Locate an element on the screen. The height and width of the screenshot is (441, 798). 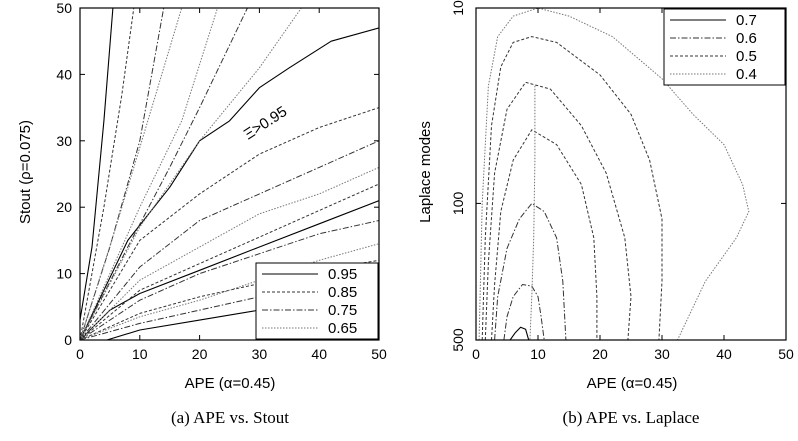
panel-b-legend-label: 0.7 is located at coordinates (746, 20).